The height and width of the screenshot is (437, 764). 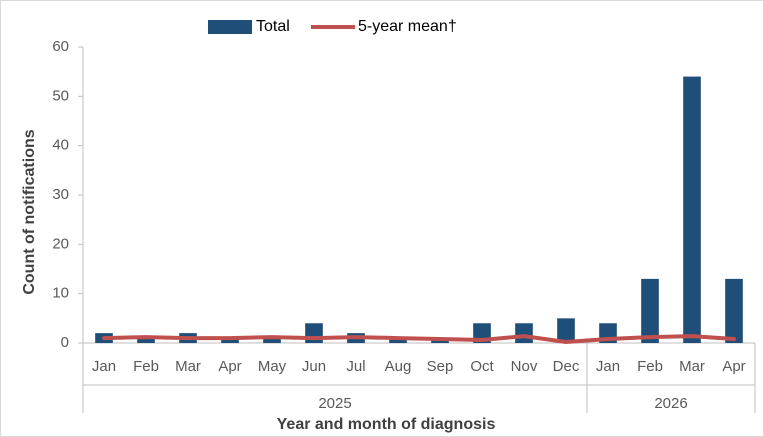 I want to click on x-tick-label: Jun, so click(x=314, y=366).